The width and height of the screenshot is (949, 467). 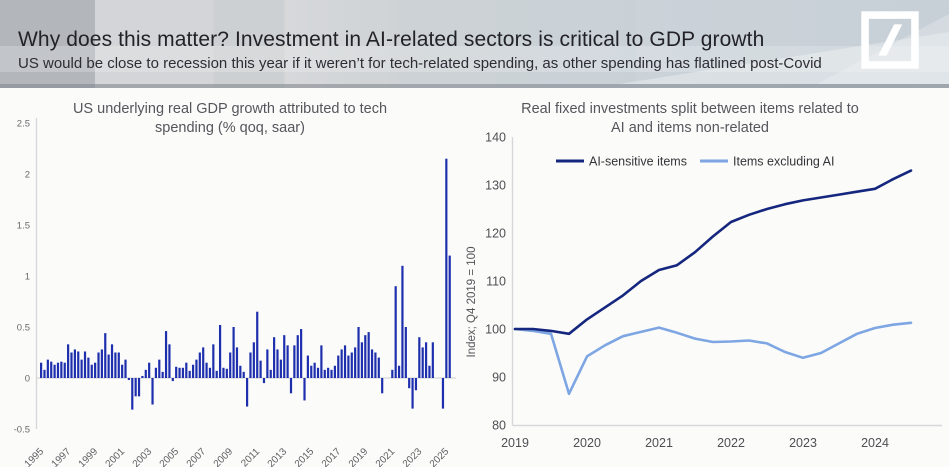 What do you see at coordinates (89, 456) in the screenshot?
I see `x-tick-label: 1999` at bounding box center [89, 456].